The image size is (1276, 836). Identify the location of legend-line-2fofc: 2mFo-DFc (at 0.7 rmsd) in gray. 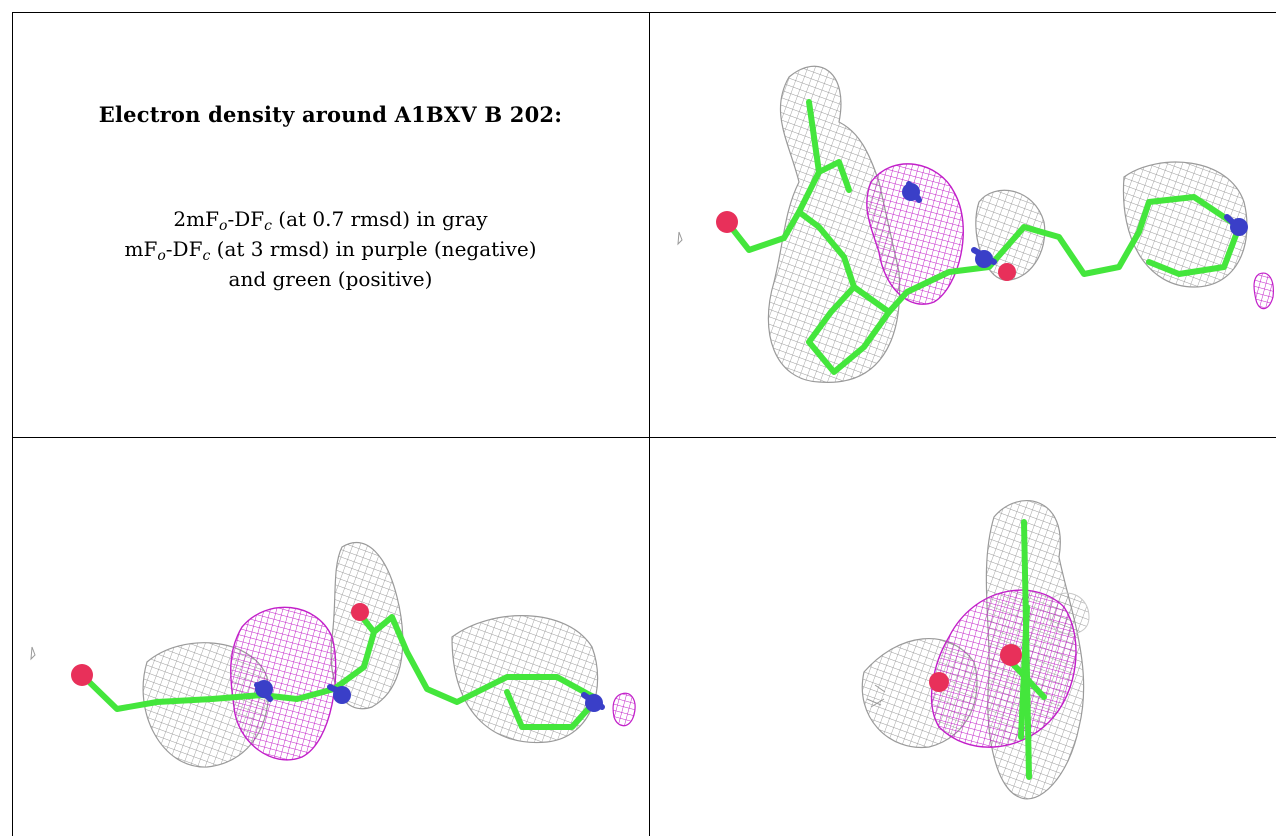
(330, 220).